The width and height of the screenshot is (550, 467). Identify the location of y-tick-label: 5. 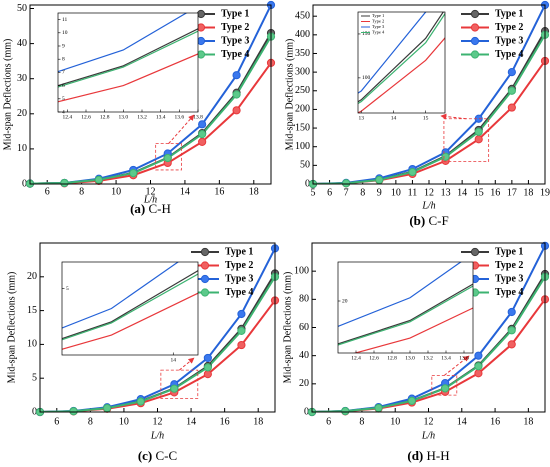
(34, 377).